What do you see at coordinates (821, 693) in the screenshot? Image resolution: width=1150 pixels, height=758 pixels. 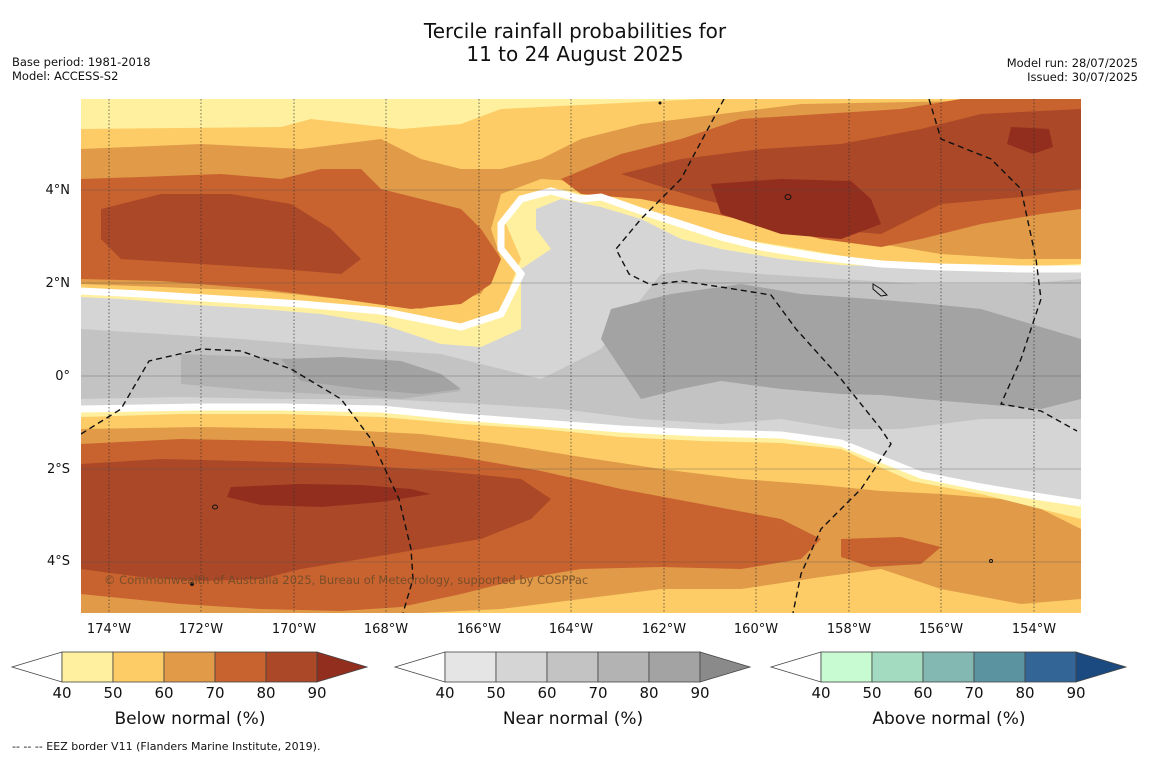 I see `above-tick-40: 40` at bounding box center [821, 693].